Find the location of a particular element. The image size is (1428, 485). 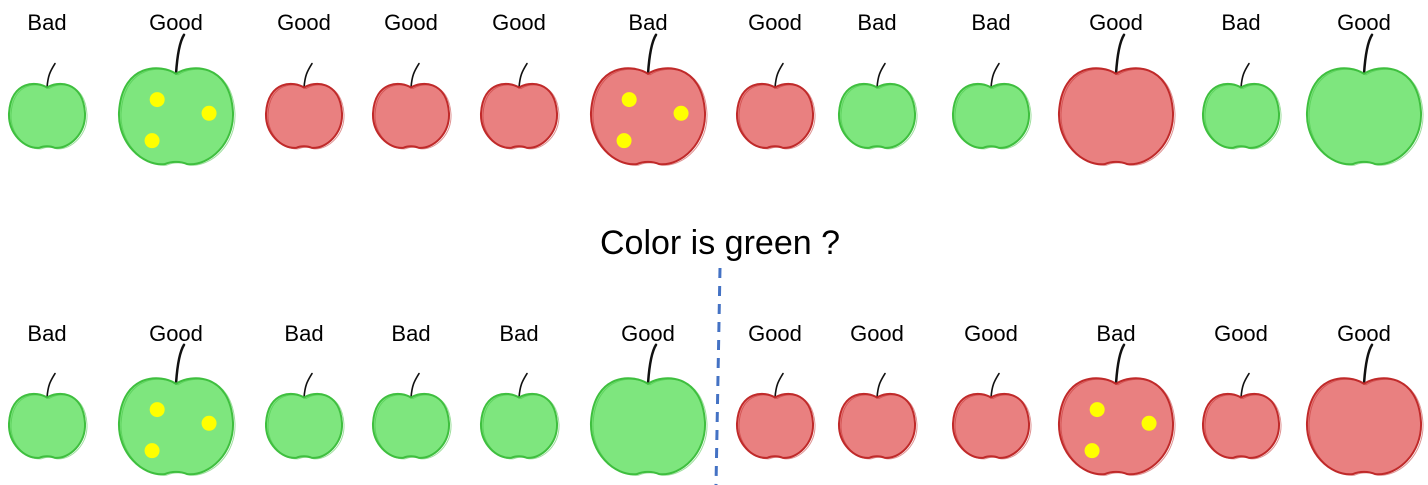

split-divider is located at coordinates (718, 376).